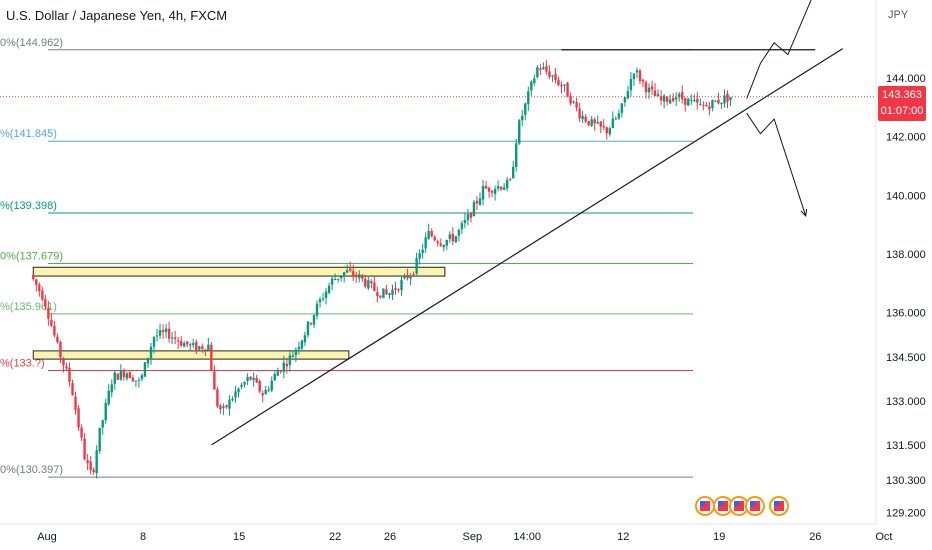 The width and height of the screenshot is (932, 550). I want to click on time-axis-label: 26, so click(390, 537).